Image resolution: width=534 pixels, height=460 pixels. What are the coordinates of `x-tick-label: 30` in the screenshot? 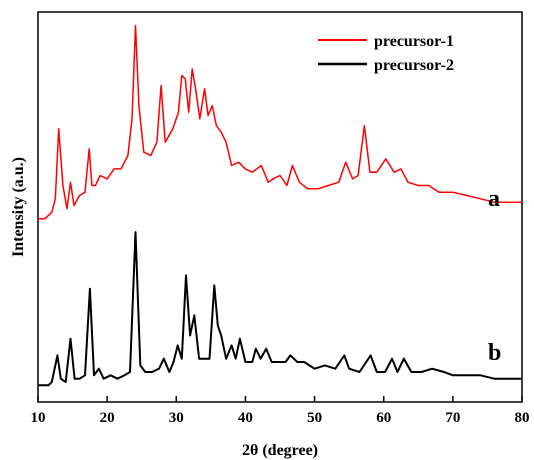 It's located at (176, 418).